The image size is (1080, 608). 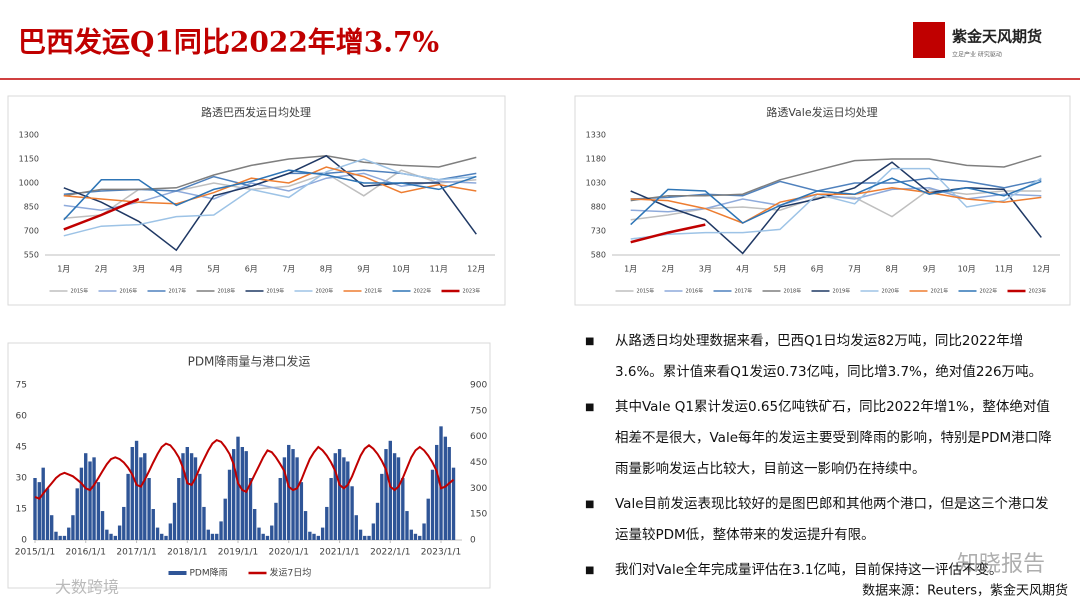 What do you see at coordinates (854, 269) in the screenshot?
I see `x-tick-label: 7月` at bounding box center [854, 269].